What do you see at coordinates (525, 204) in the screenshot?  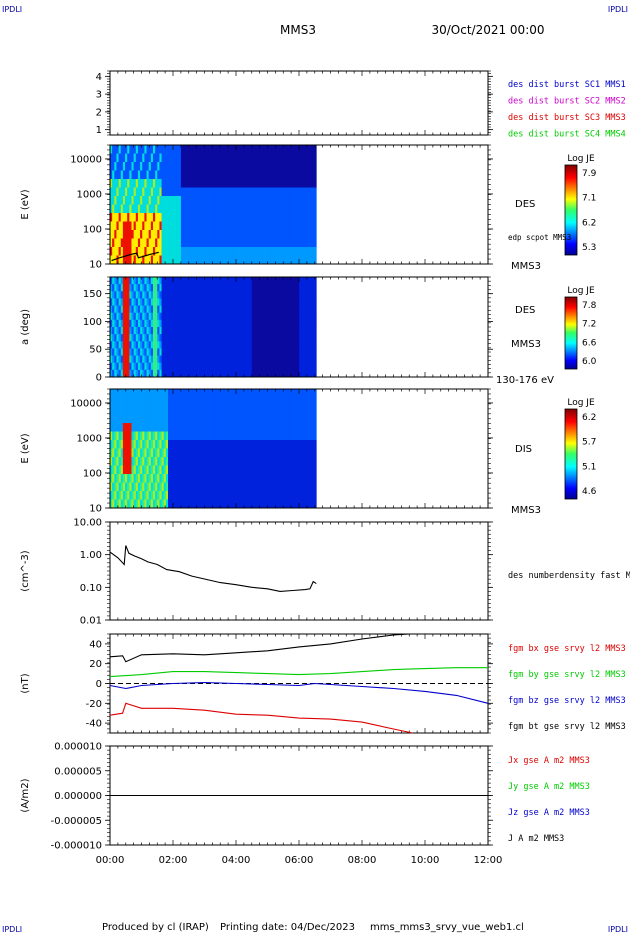 I see `panel-right-label: DES` at bounding box center [525, 204].